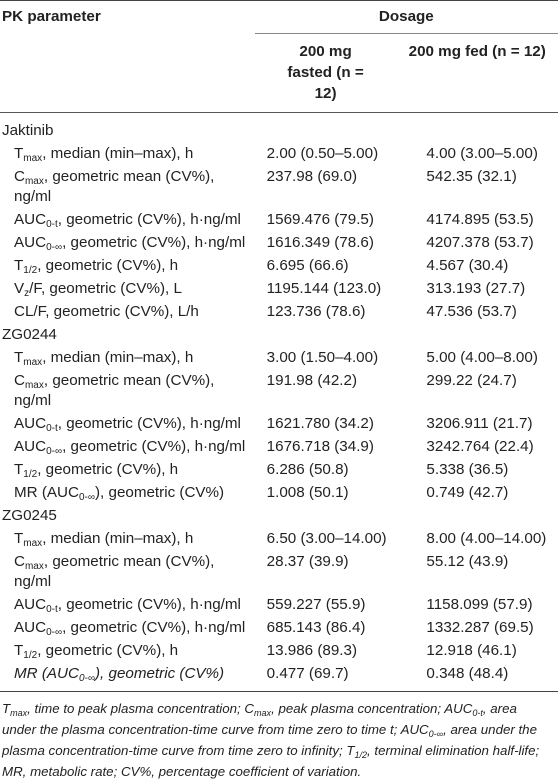 Image resolution: width=558 pixels, height=782 pixels. Describe the element at coordinates (482, 153) in the screenshot. I see `fed-value: 4.00 (3.00–5.00)` at that location.